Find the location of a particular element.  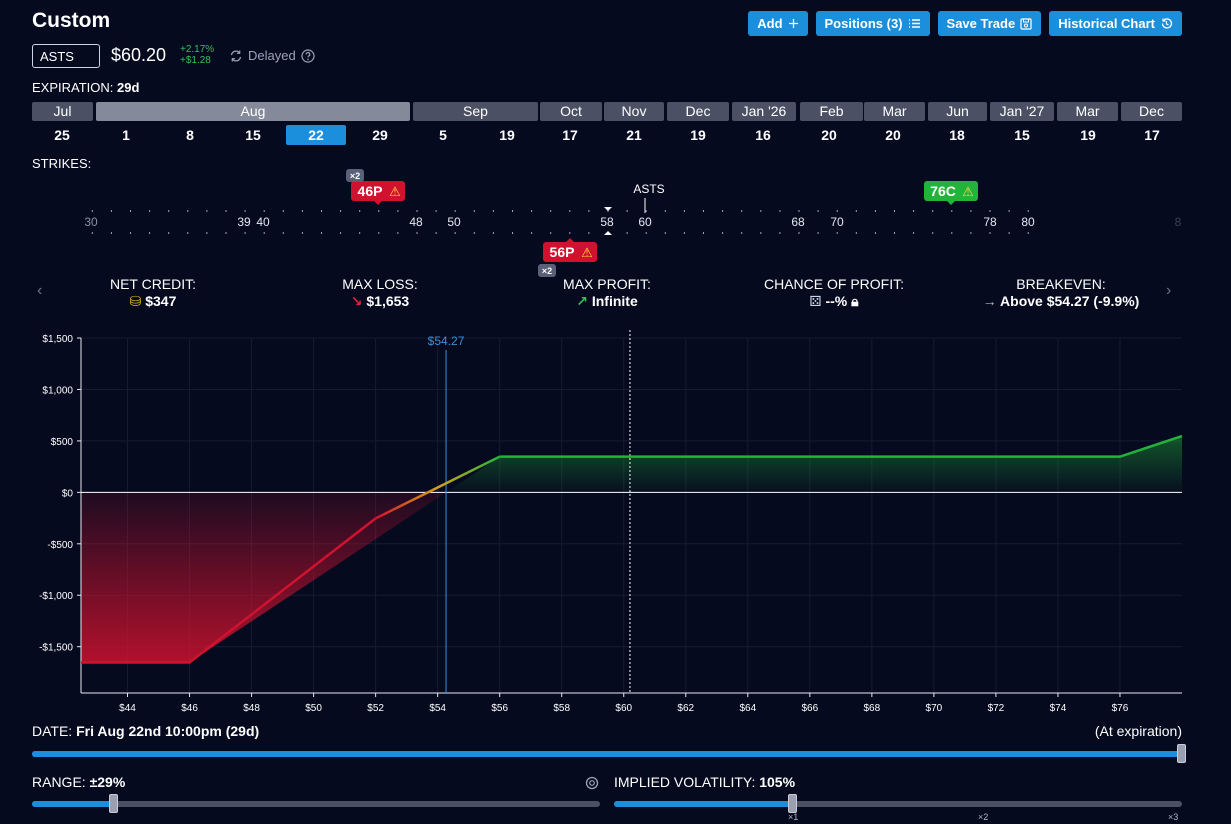

strike-tick-2: 40 is located at coordinates (263, 222).